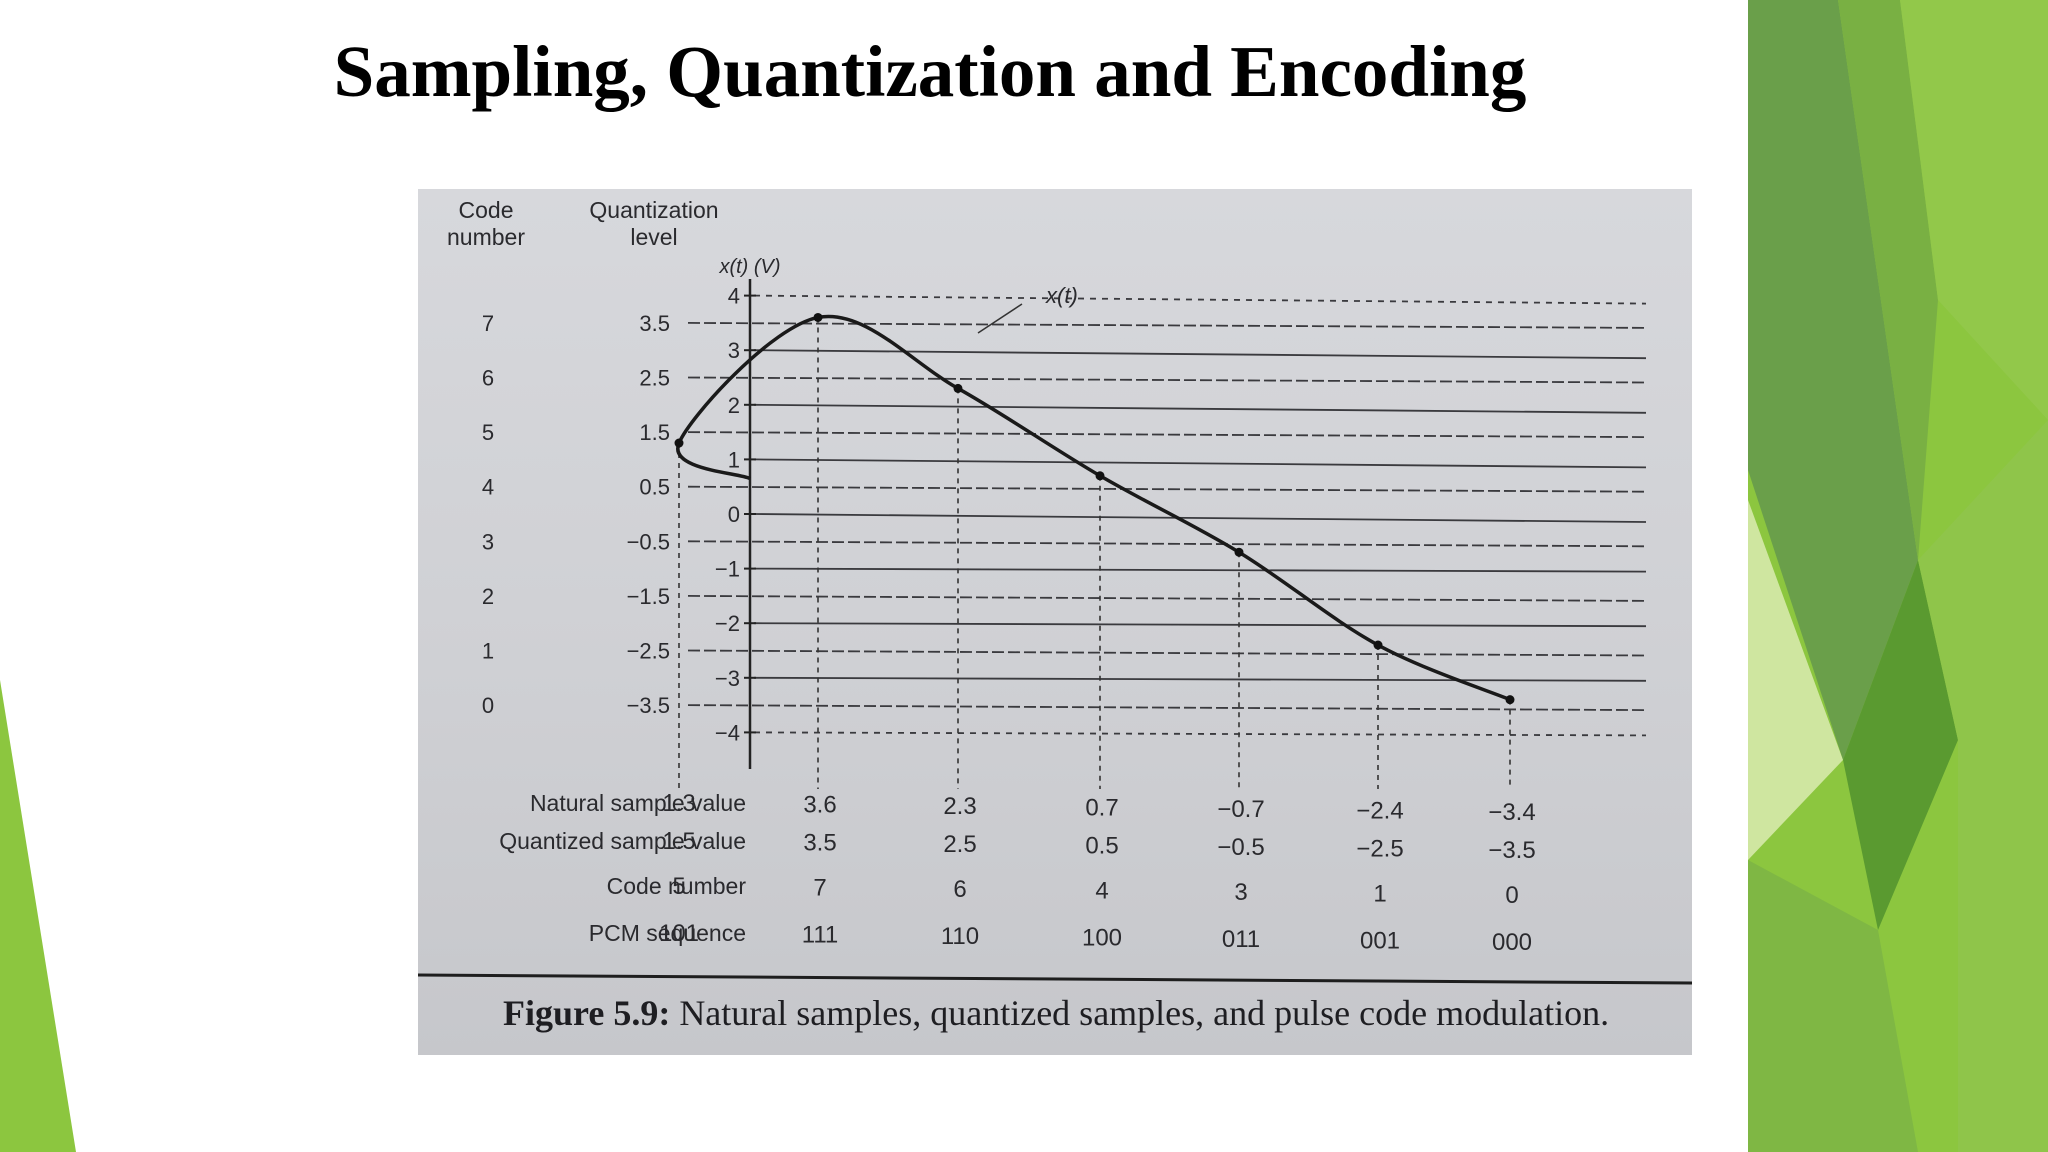 The width and height of the screenshot is (2048, 1152). I want to click on left-decoration, so click(38, 916).